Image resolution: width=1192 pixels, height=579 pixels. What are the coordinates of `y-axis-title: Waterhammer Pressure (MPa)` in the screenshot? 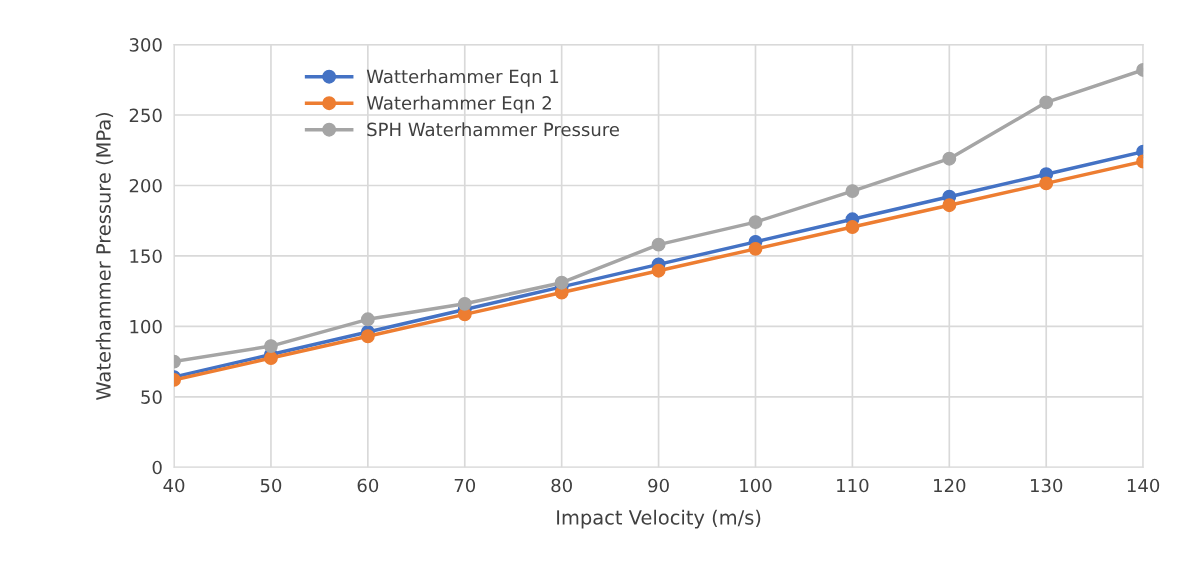 It's located at (104, 256).